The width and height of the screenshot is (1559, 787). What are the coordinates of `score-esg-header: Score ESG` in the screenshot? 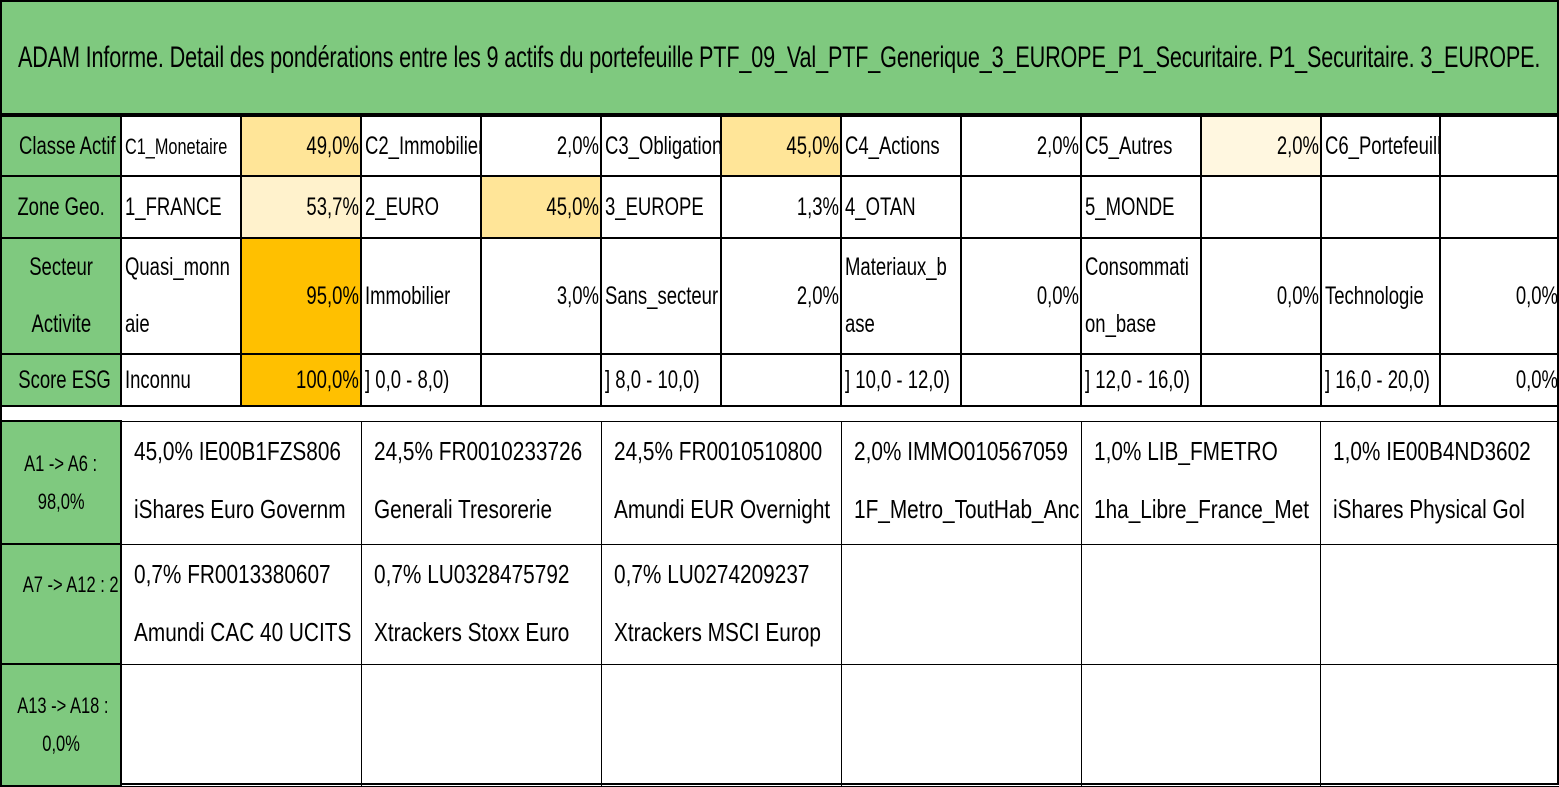 It's located at (61, 380).